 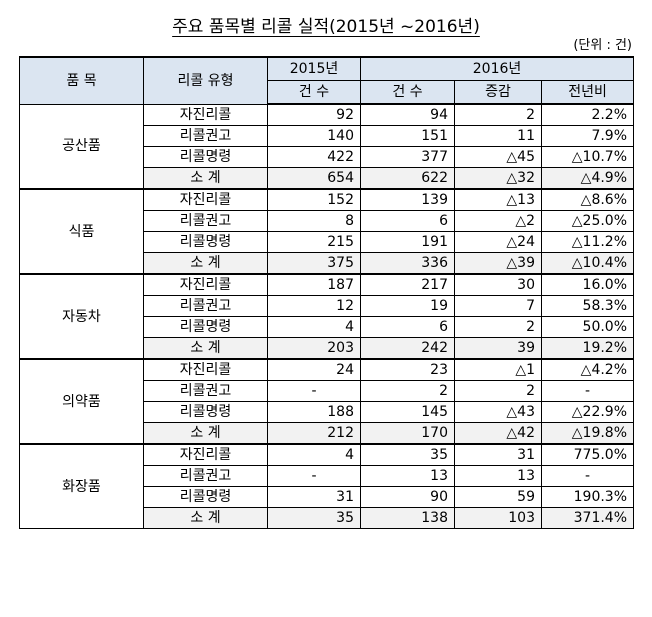 I want to click on category-cell: 식품, so click(x=81, y=231).